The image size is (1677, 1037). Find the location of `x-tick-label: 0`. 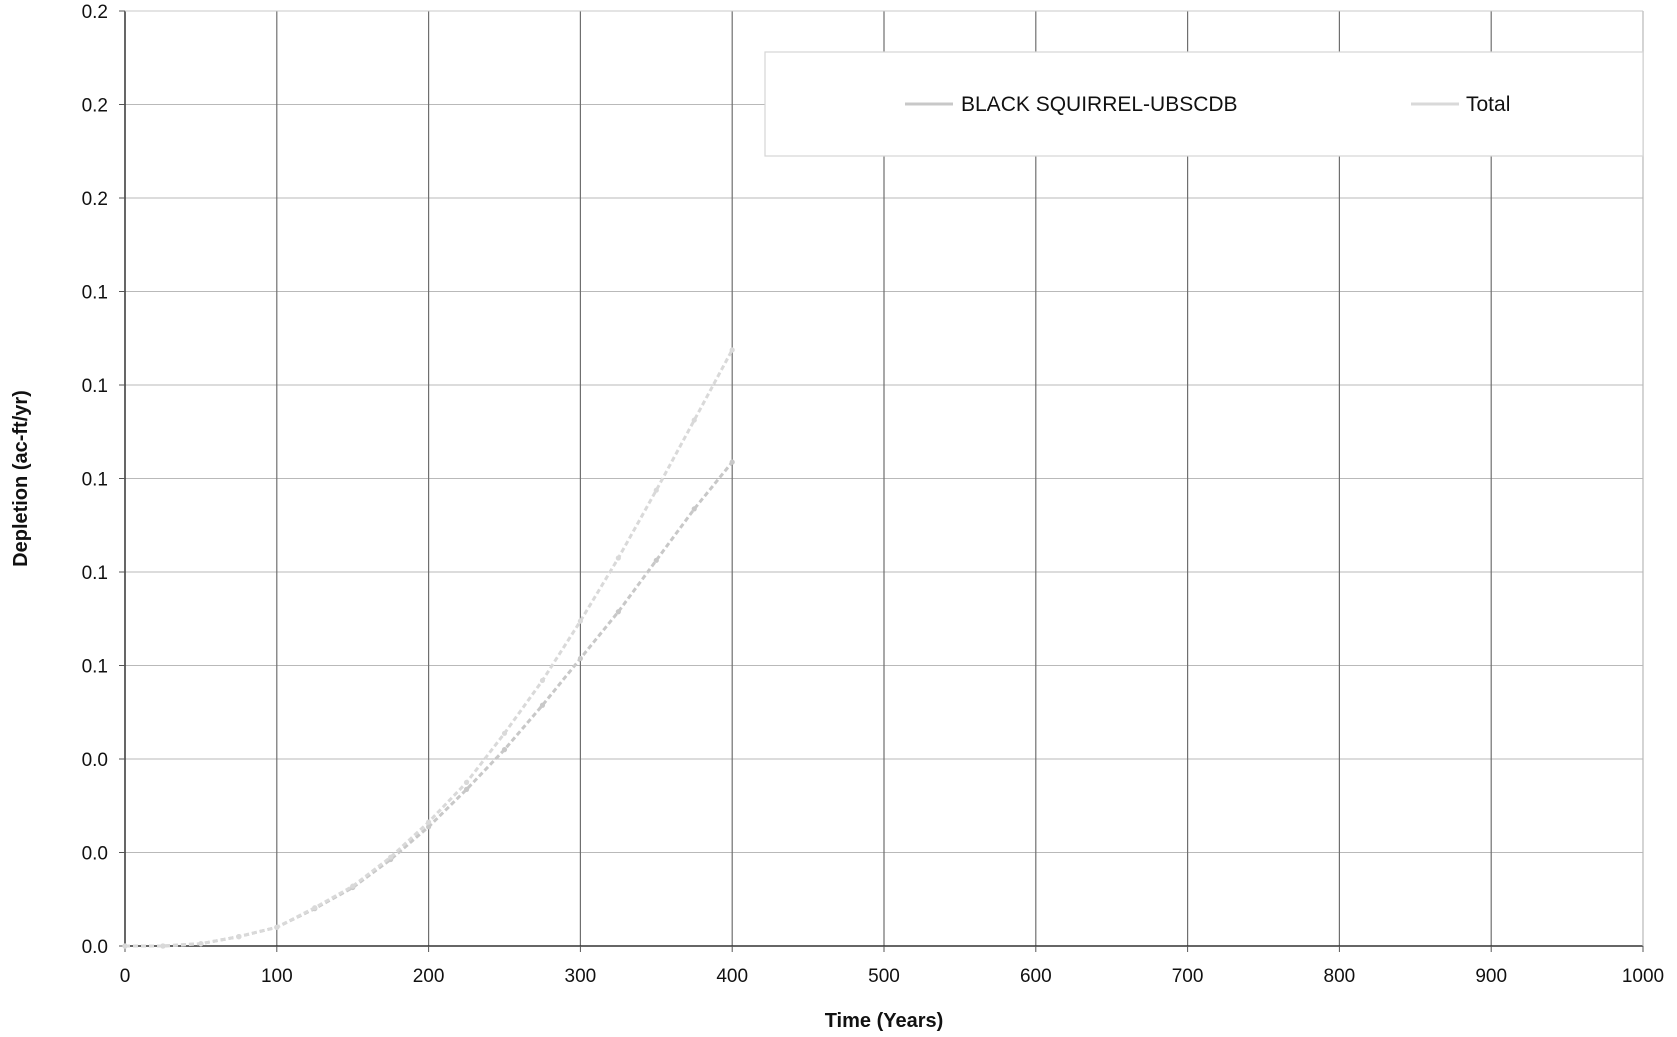

x-tick-label: 0 is located at coordinates (125, 976).